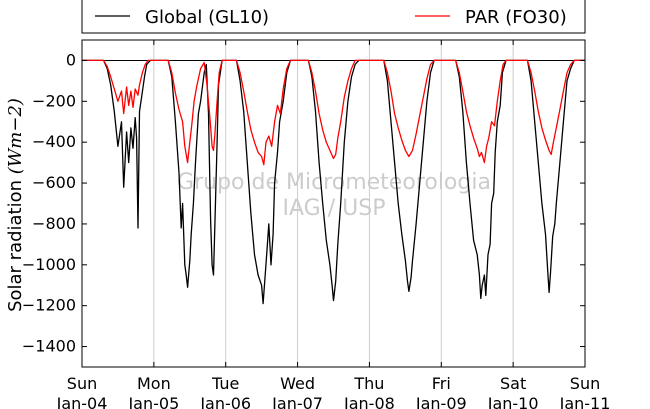 The image size is (650, 409). Describe the element at coordinates (516, 17) in the screenshot. I see `legend-label-par: PAR (FO30)` at that location.